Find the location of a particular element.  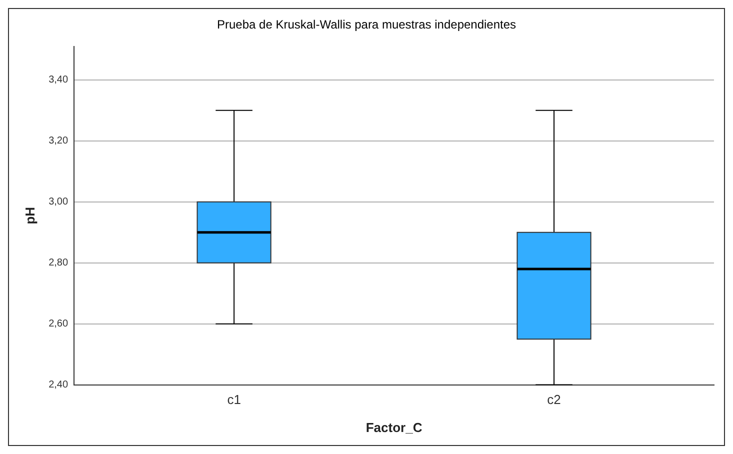

y-tick-label: 3,20 is located at coordinates (58, 141).